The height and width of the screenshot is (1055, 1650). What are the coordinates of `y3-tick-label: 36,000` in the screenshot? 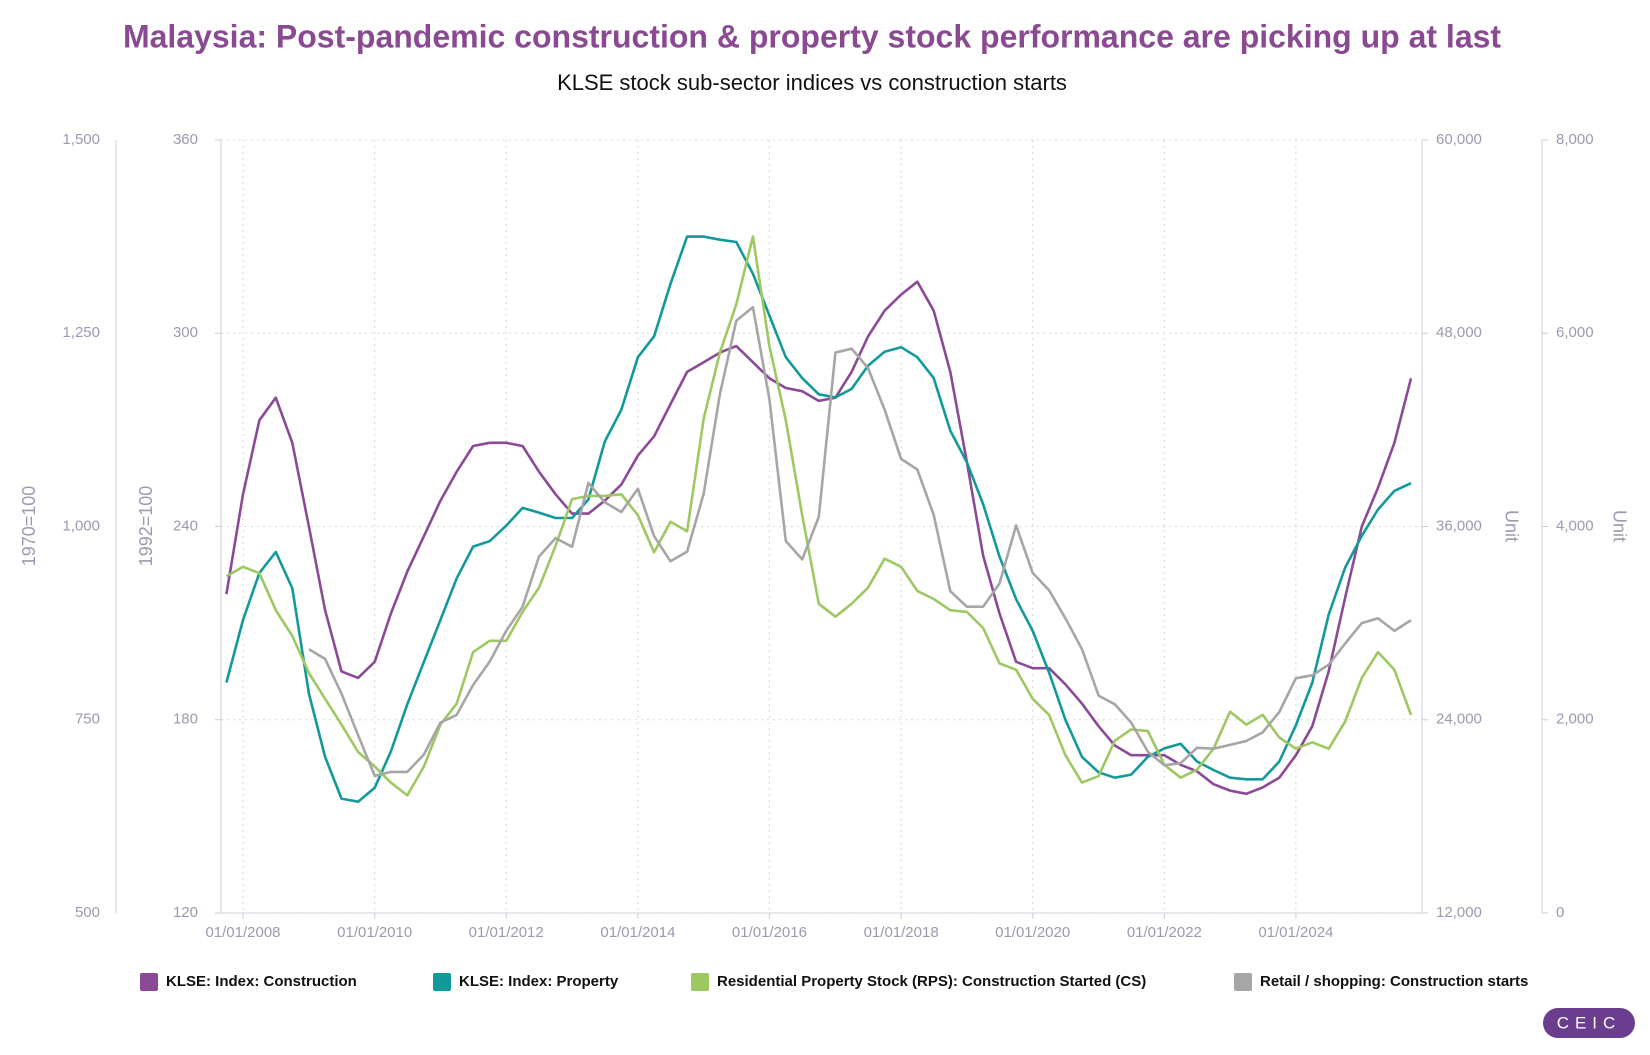 It's located at (1459, 525).